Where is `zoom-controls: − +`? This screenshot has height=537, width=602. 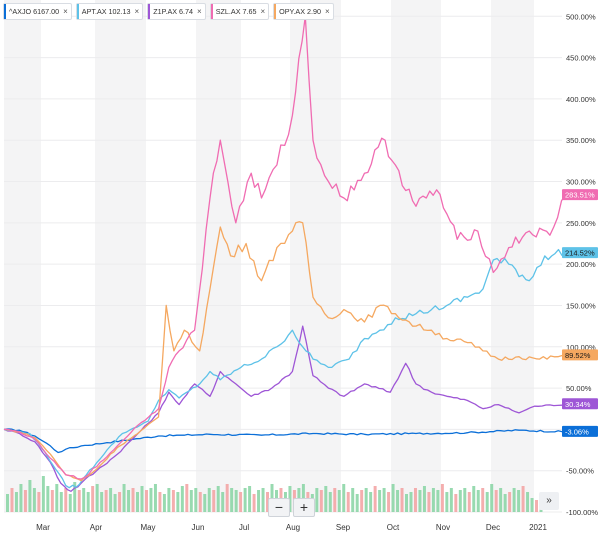
zoom-controls: − + is located at coordinates (291, 507).